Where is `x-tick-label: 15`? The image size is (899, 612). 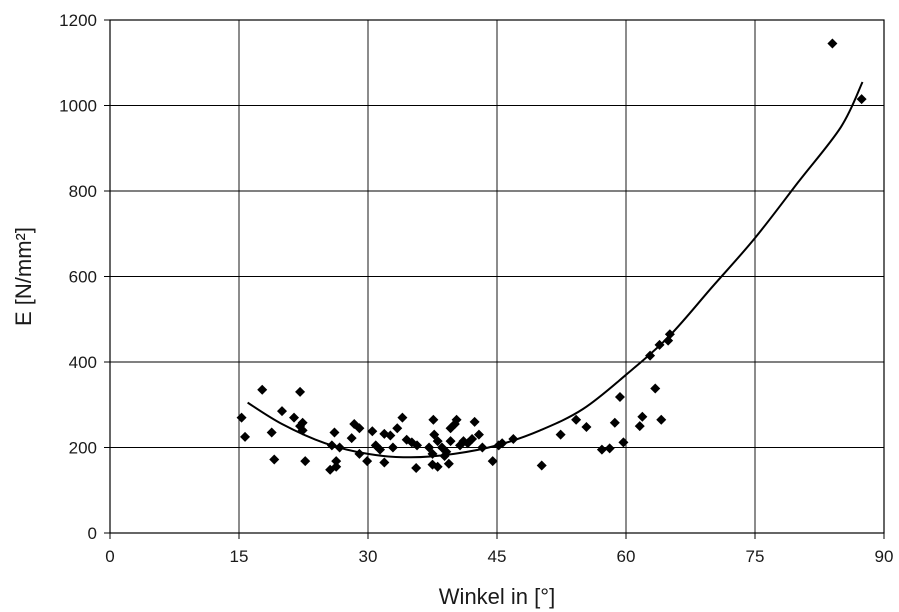 x-tick-label: 15 is located at coordinates (239, 556).